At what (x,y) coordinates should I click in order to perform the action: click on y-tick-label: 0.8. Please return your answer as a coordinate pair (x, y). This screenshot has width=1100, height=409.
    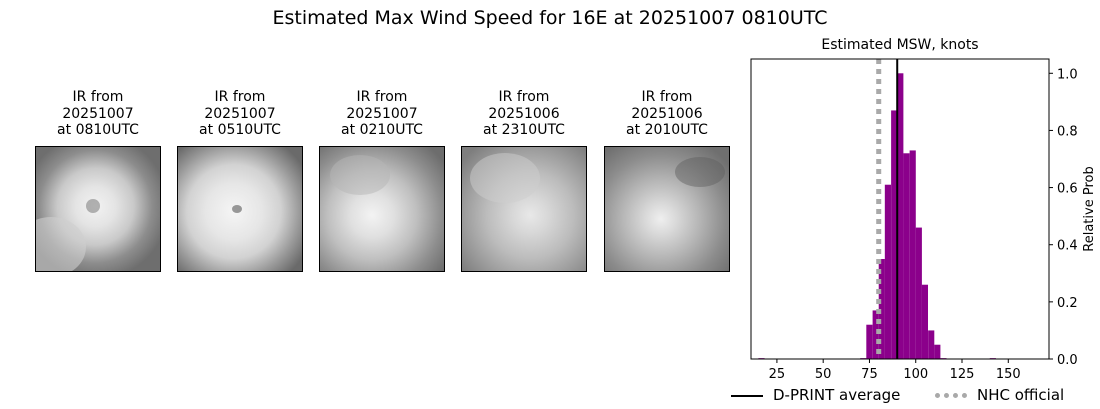
    Looking at the image, I should click on (1067, 131).